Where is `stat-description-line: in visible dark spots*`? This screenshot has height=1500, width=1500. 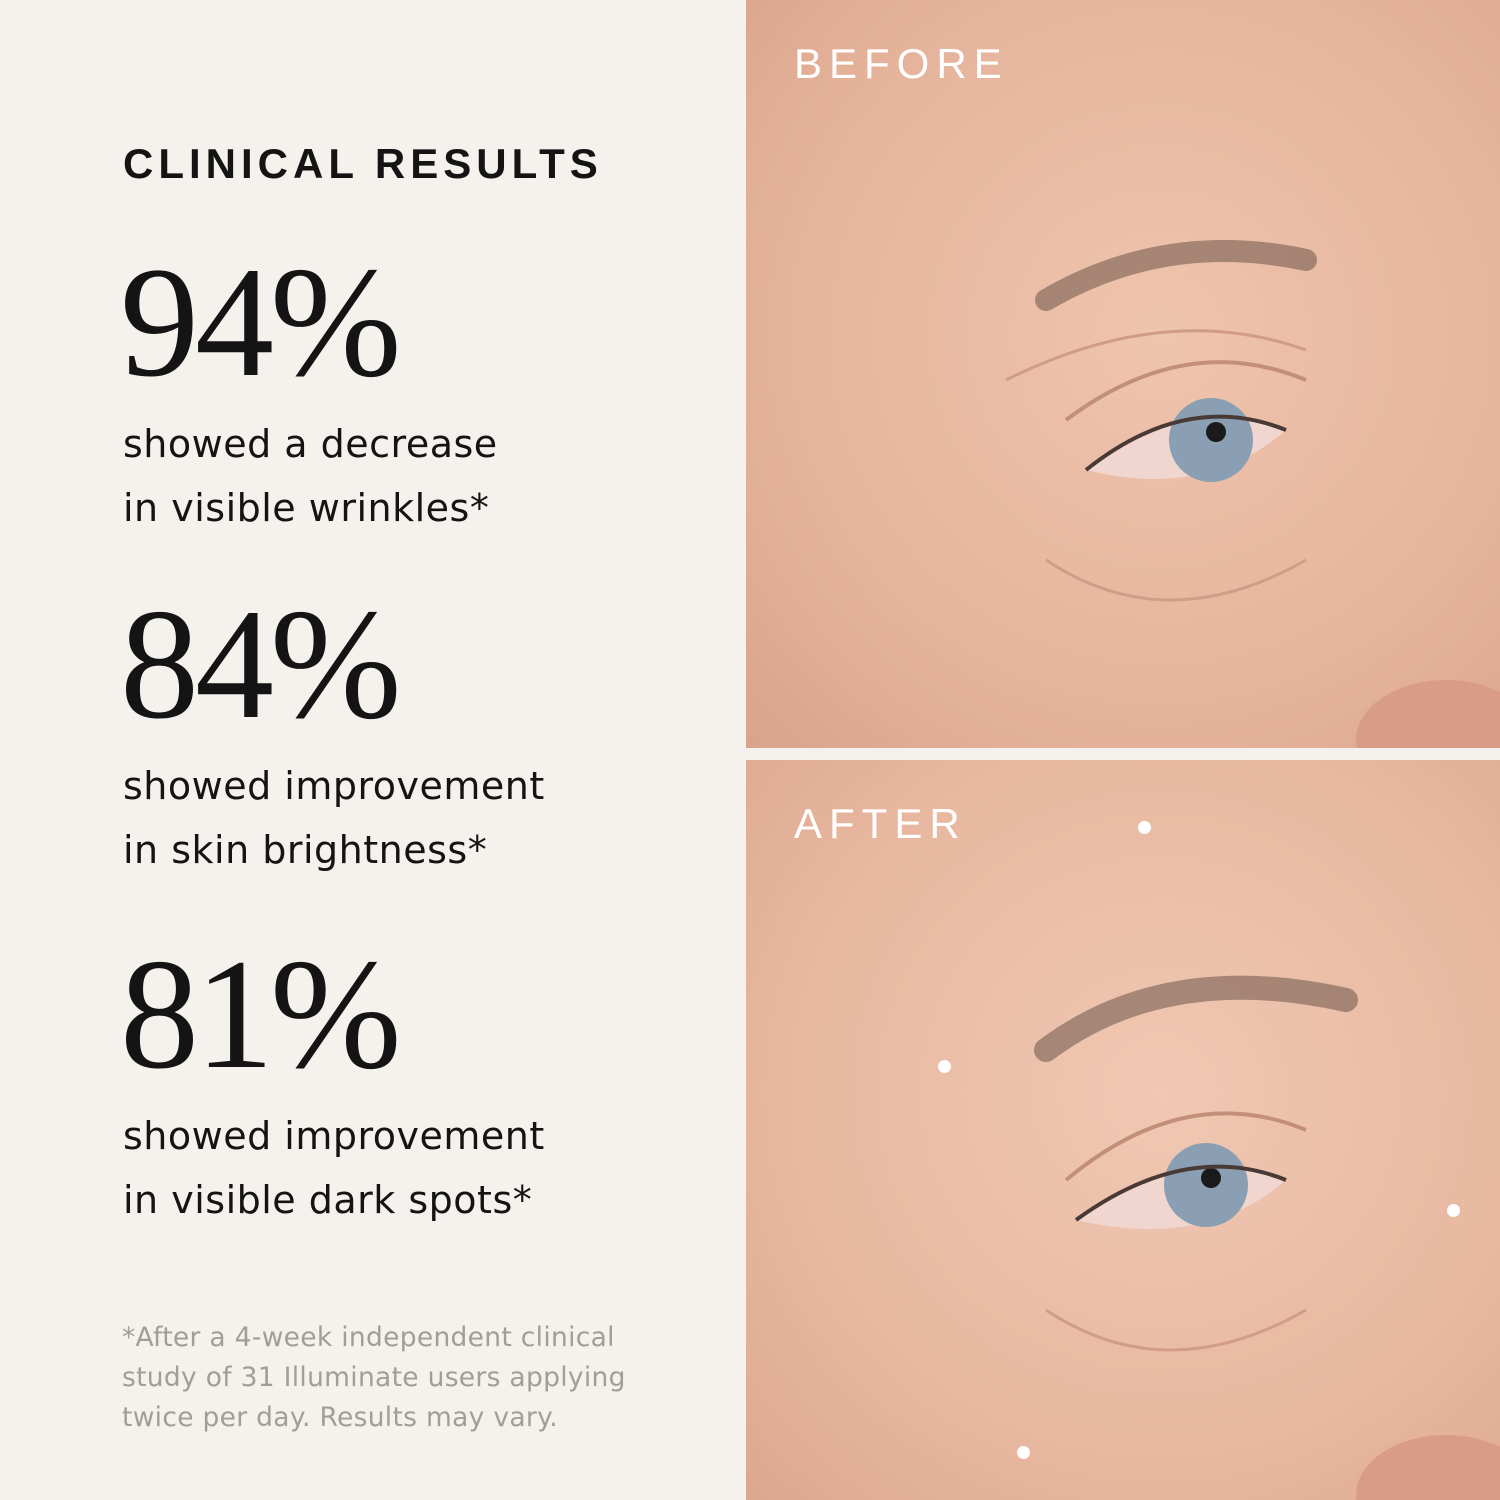 stat-description-line: in visible dark spots* is located at coordinates (328, 1200).